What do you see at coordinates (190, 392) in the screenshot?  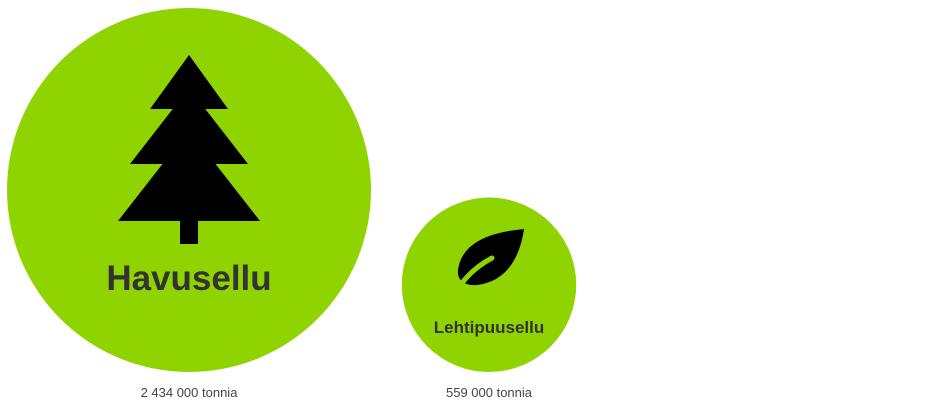 I see `value-label-havusellu: 2 434 000 tonnia` at bounding box center [190, 392].